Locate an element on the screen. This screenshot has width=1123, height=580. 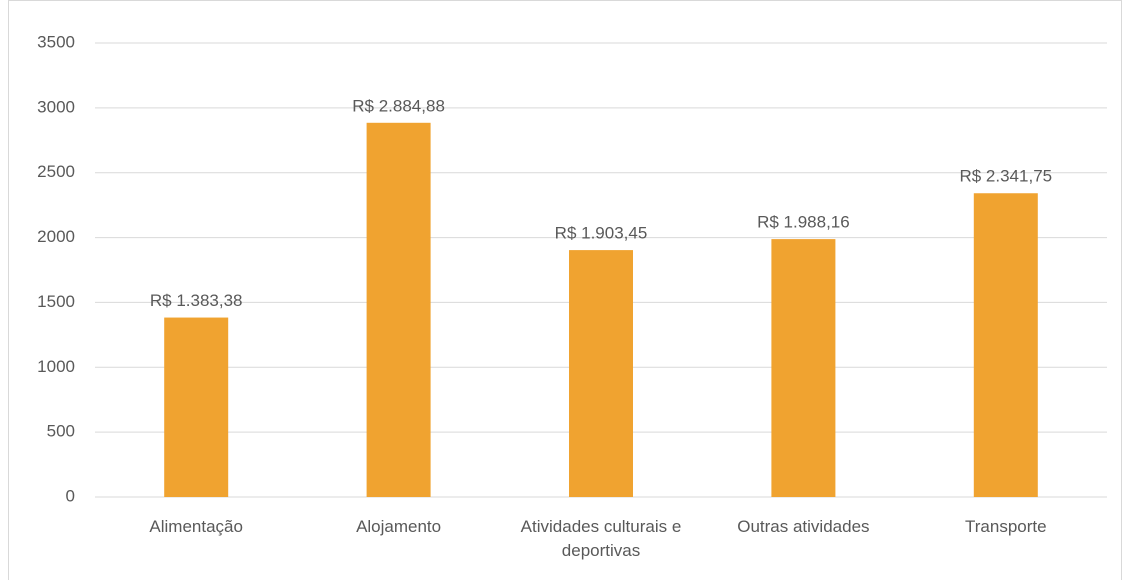
data-label: R$ 2.884,88 is located at coordinates (398, 105).